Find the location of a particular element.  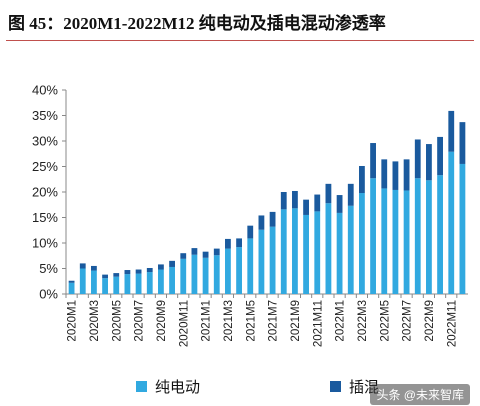

x-tick-label: 2020M5 is located at coordinates (117, 321).